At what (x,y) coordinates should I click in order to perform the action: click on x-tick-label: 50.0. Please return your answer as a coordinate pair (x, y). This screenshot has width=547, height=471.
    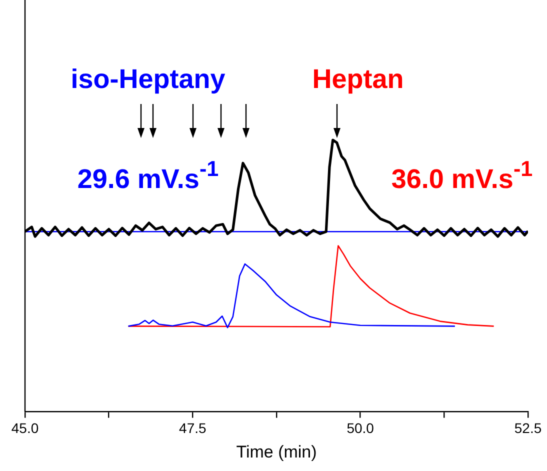
    Looking at the image, I should click on (360, 428).